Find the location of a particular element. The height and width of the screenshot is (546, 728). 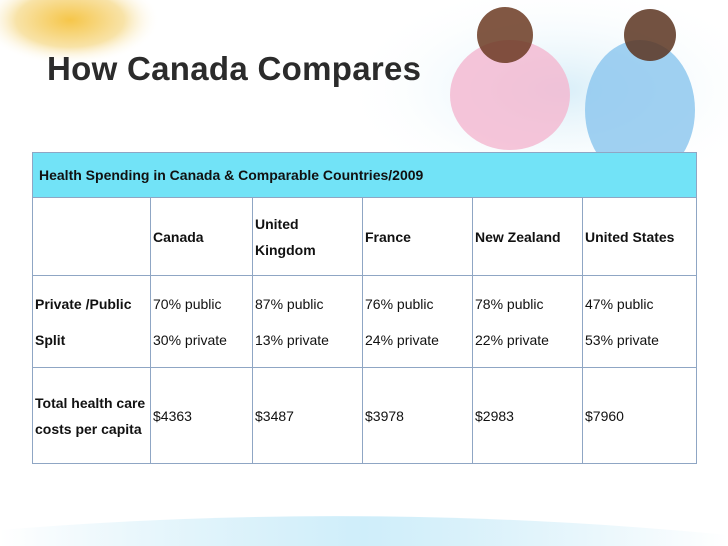

bottom-swoosh is located at coordinates (364, 531).